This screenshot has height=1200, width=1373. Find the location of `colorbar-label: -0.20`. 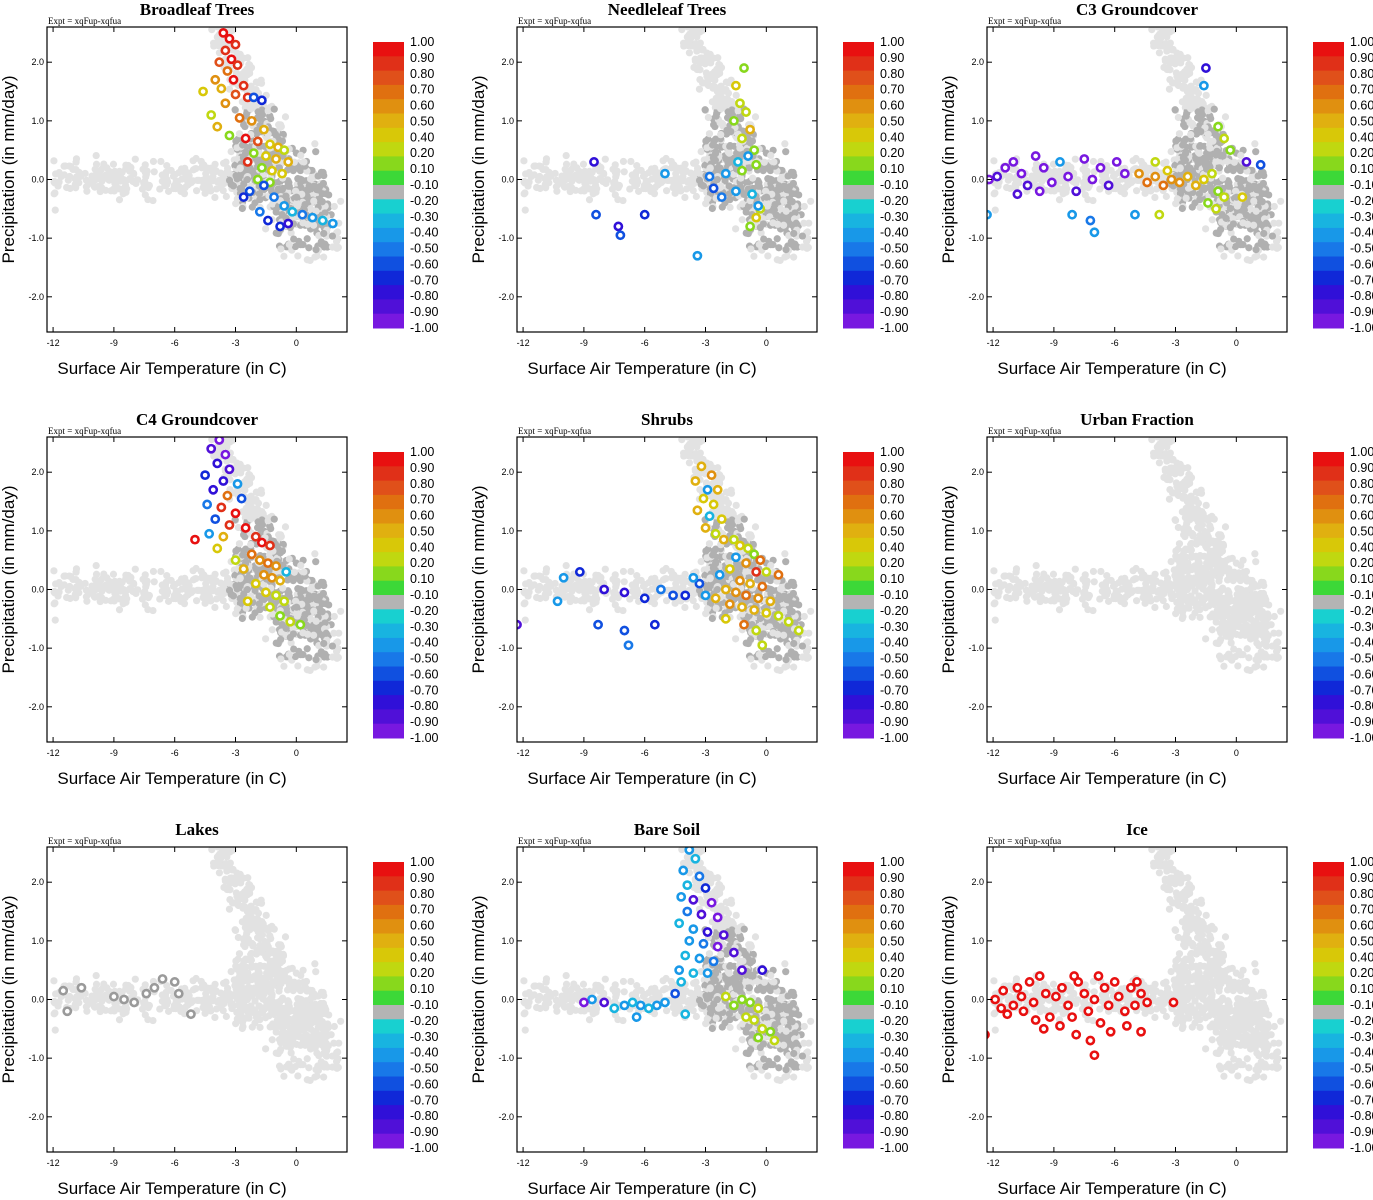

colorbar-label: -0.20 is located at coordinates (424, 611).